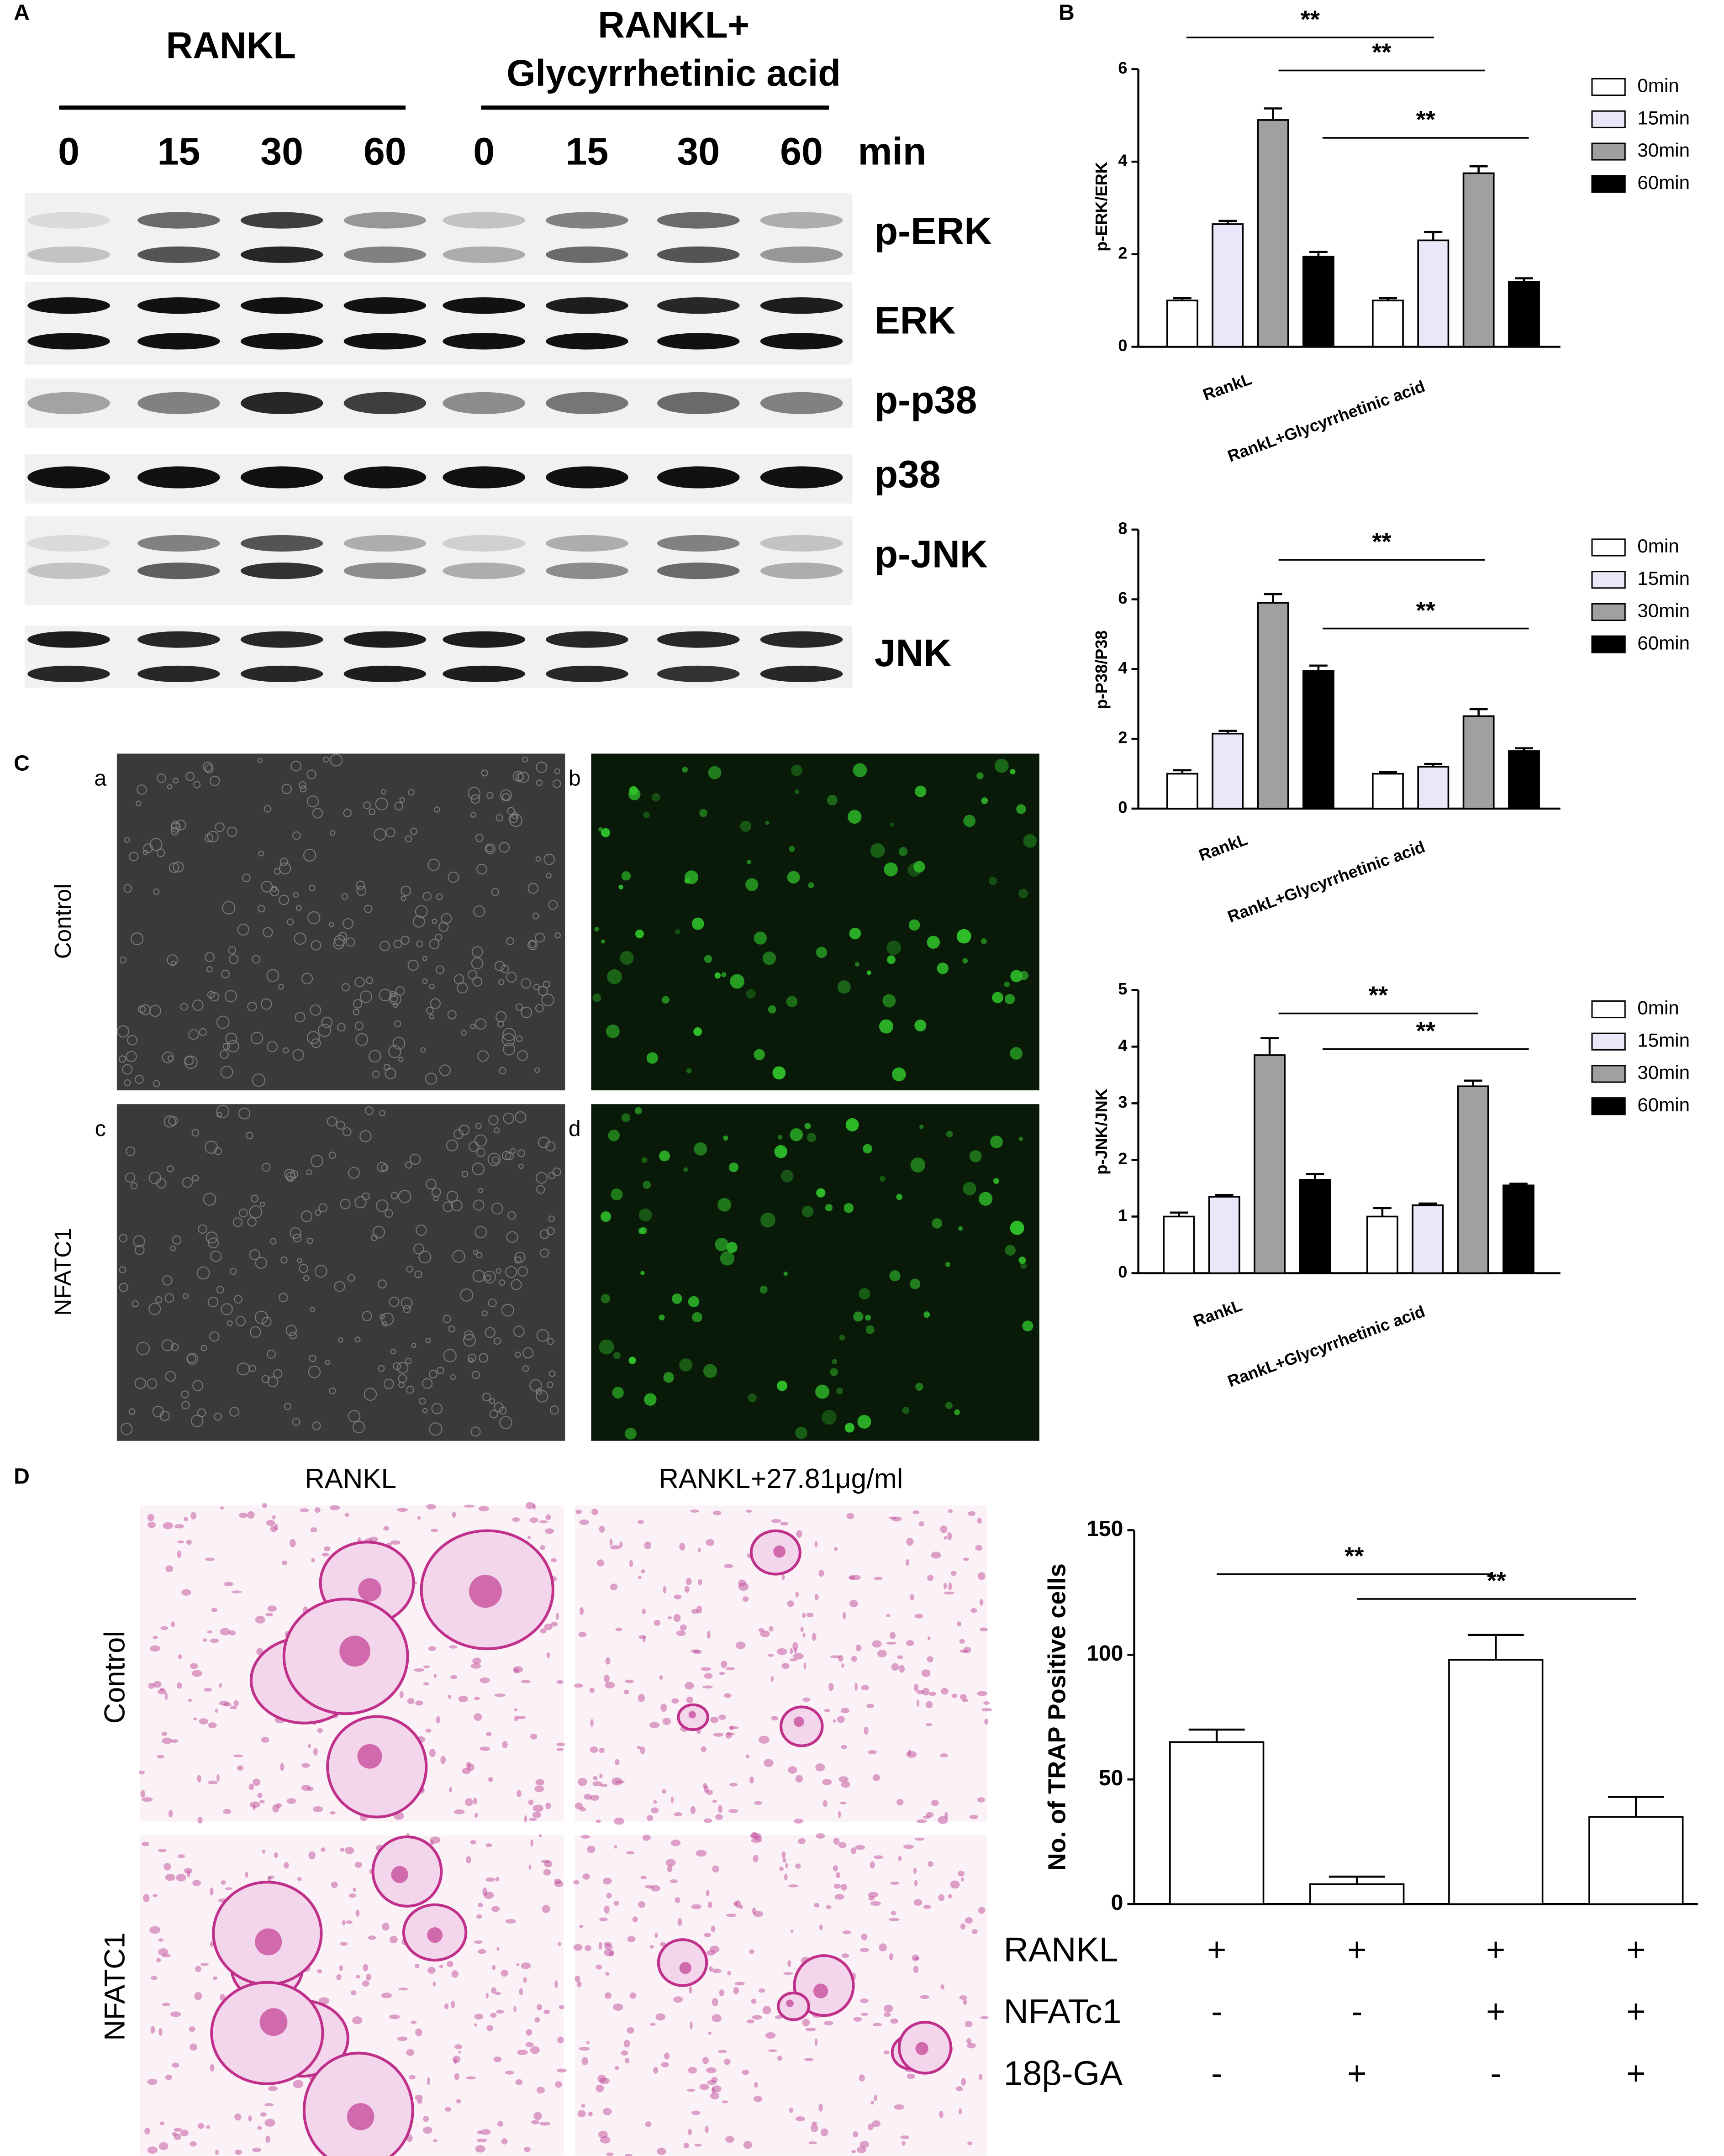 The height and width of the screenshot is (2156, 1724). I want to click on x-tick-label: RankL, so click(1217, 1313).